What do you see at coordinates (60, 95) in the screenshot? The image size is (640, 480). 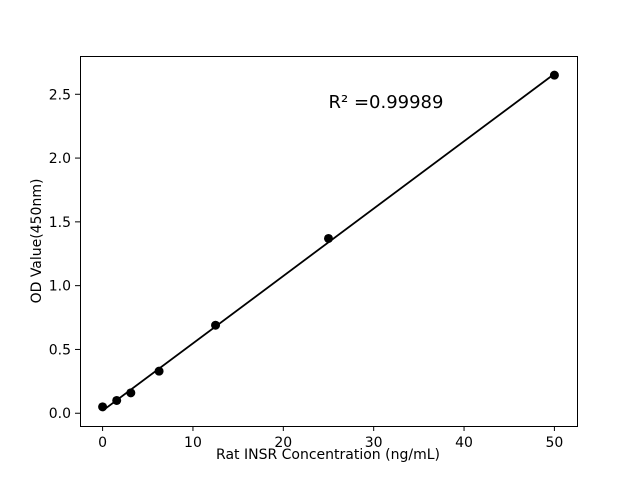 I see `y-tick-label: 2.5` at bounding box center [60, 95].